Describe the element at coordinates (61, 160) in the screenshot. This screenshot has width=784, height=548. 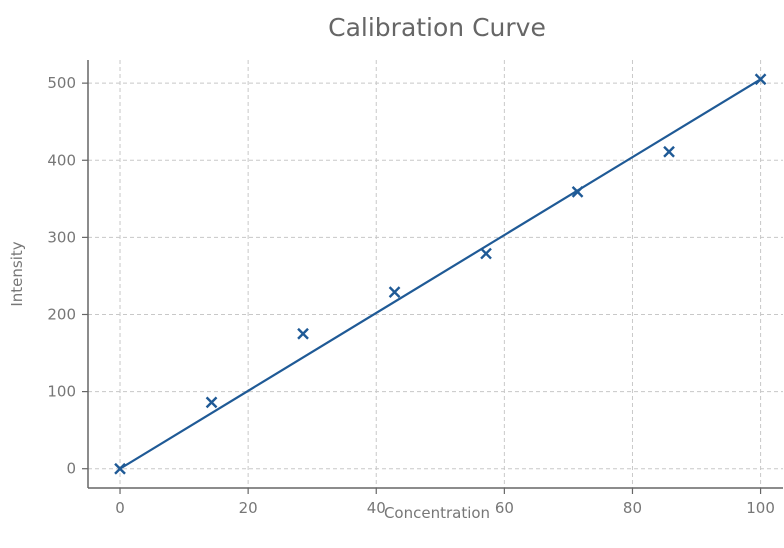
I see `y-tick-label: 400` at that location.